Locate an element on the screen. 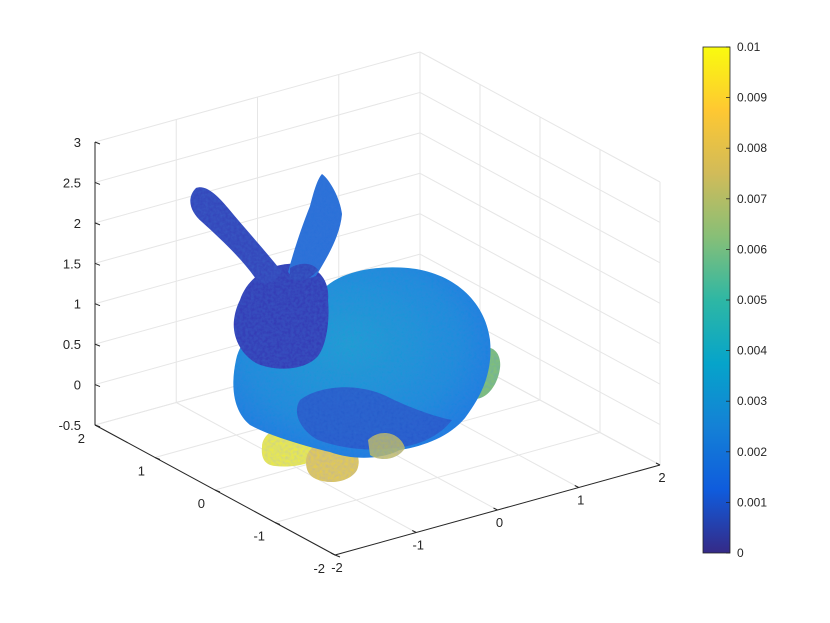 The width and height of the screenshot is (830, 623). x-tick-label: -1 is located at coordinates (418, 545).